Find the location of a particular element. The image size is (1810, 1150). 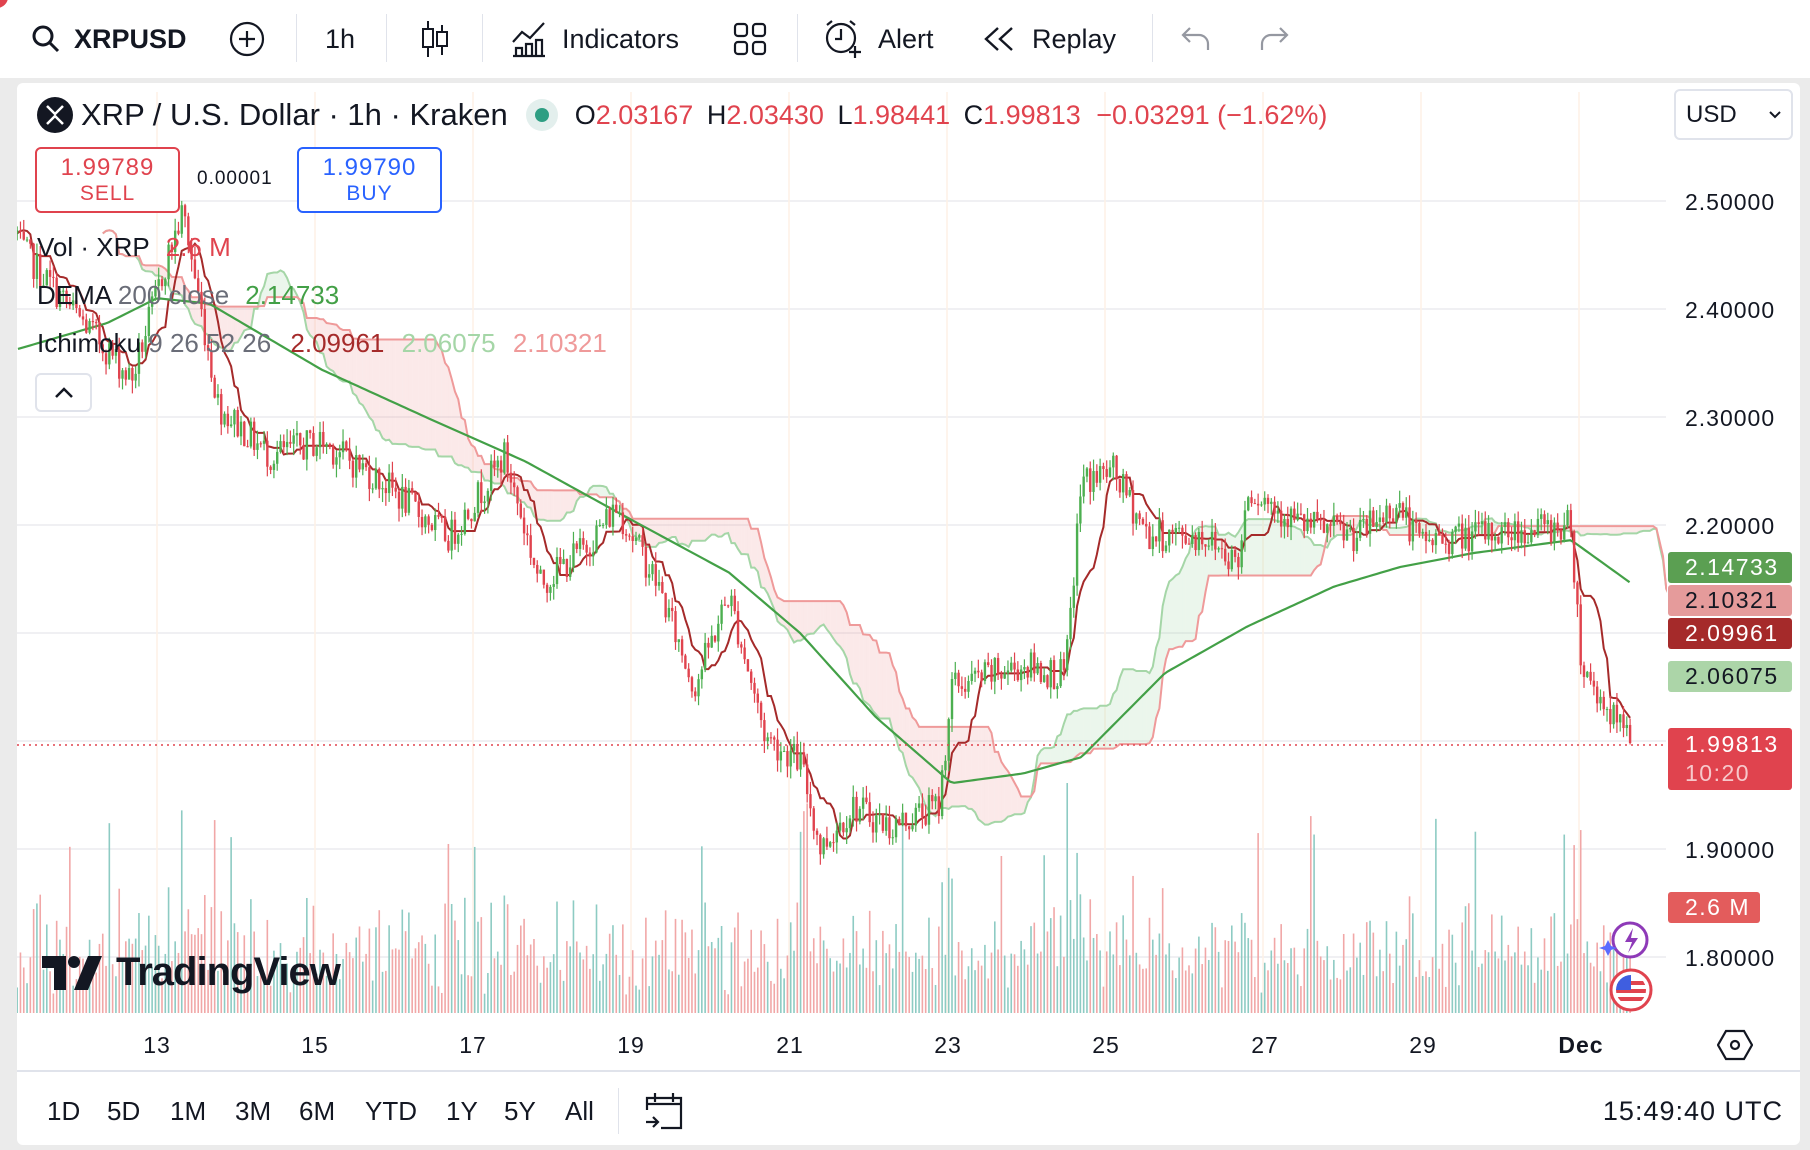

range-button-all: All is located at coordinates (579, 1111).